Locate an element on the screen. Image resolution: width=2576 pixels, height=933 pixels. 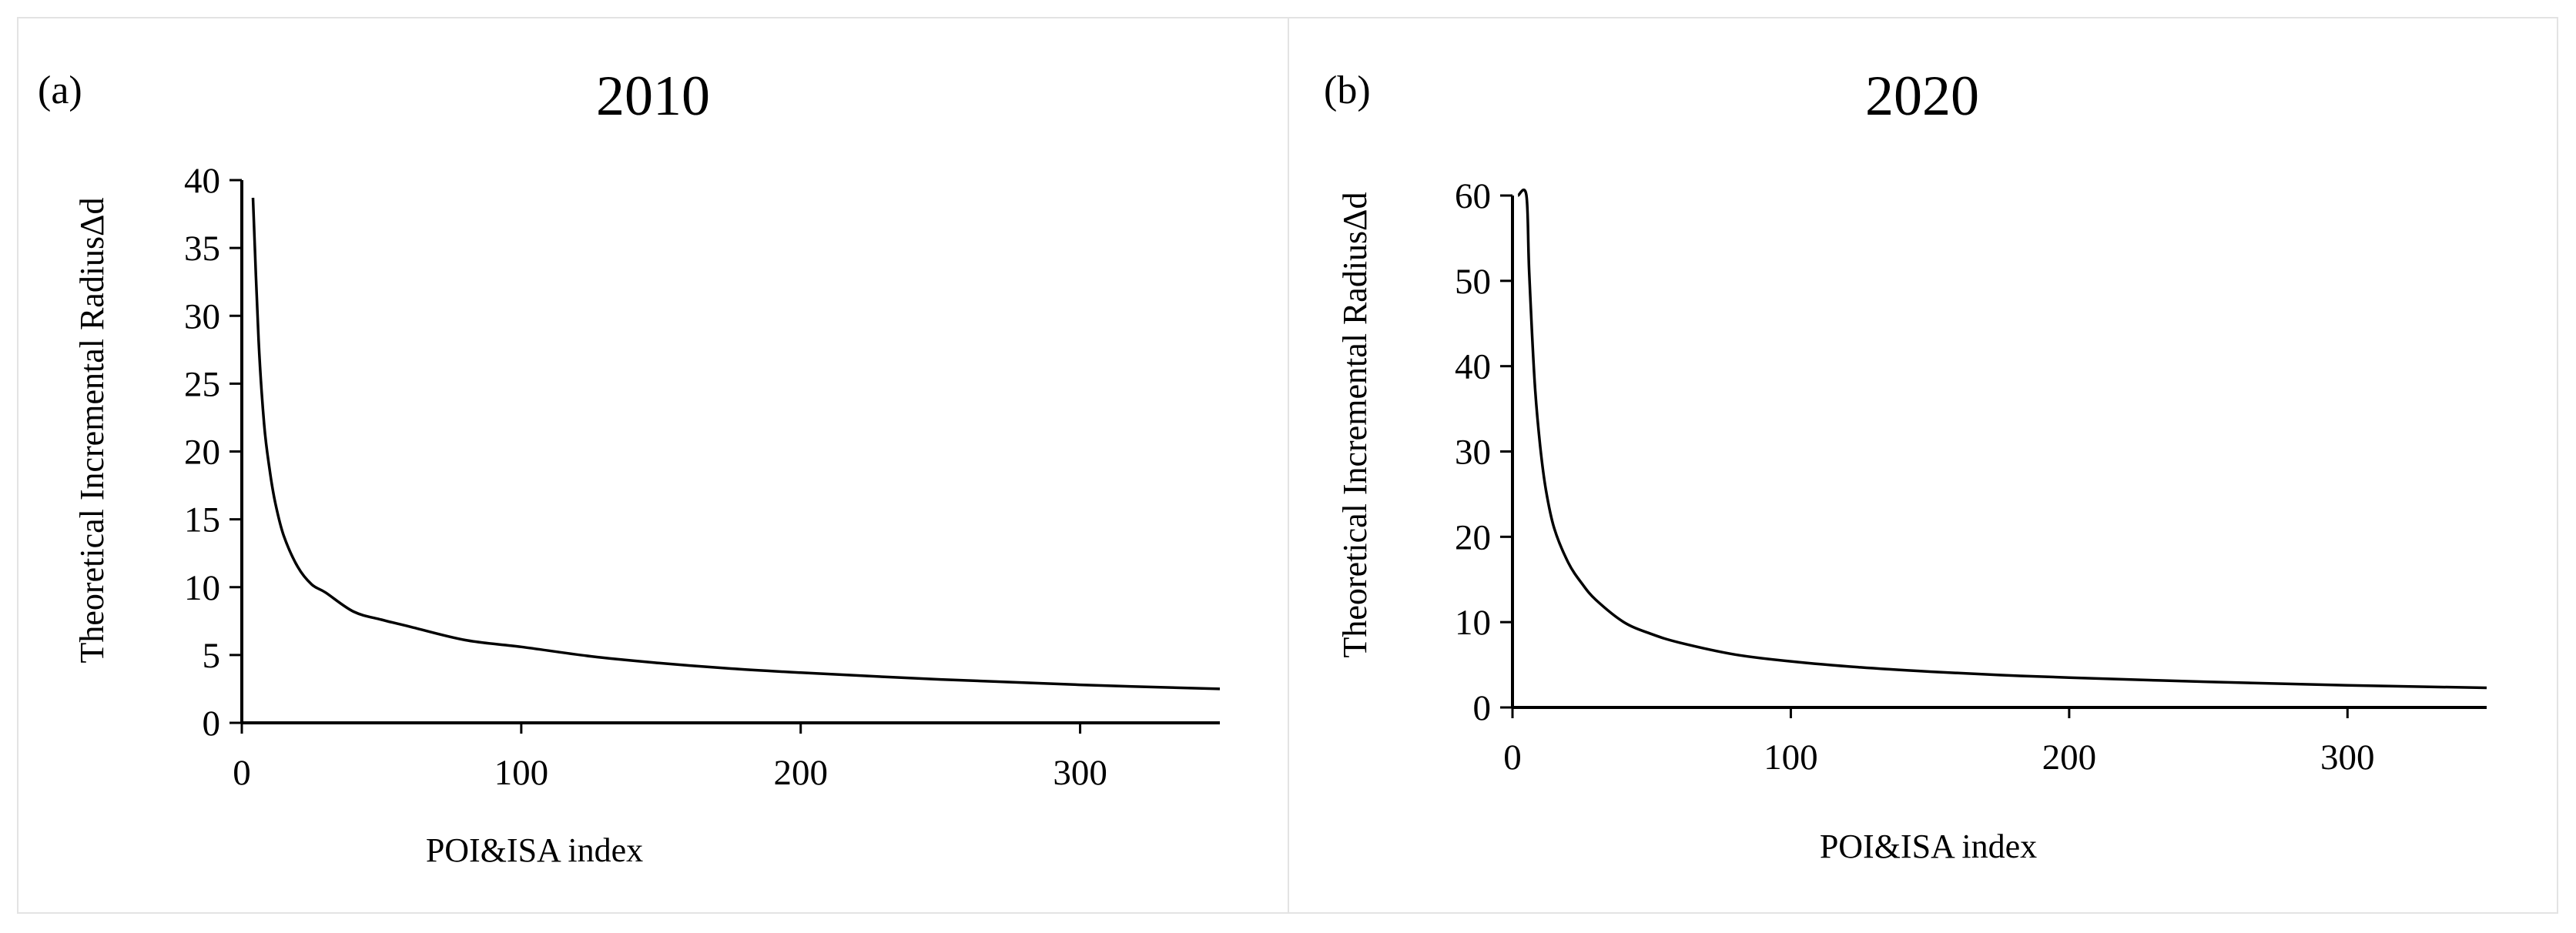
panel-label: (a) is located at coordinates (60, 90).